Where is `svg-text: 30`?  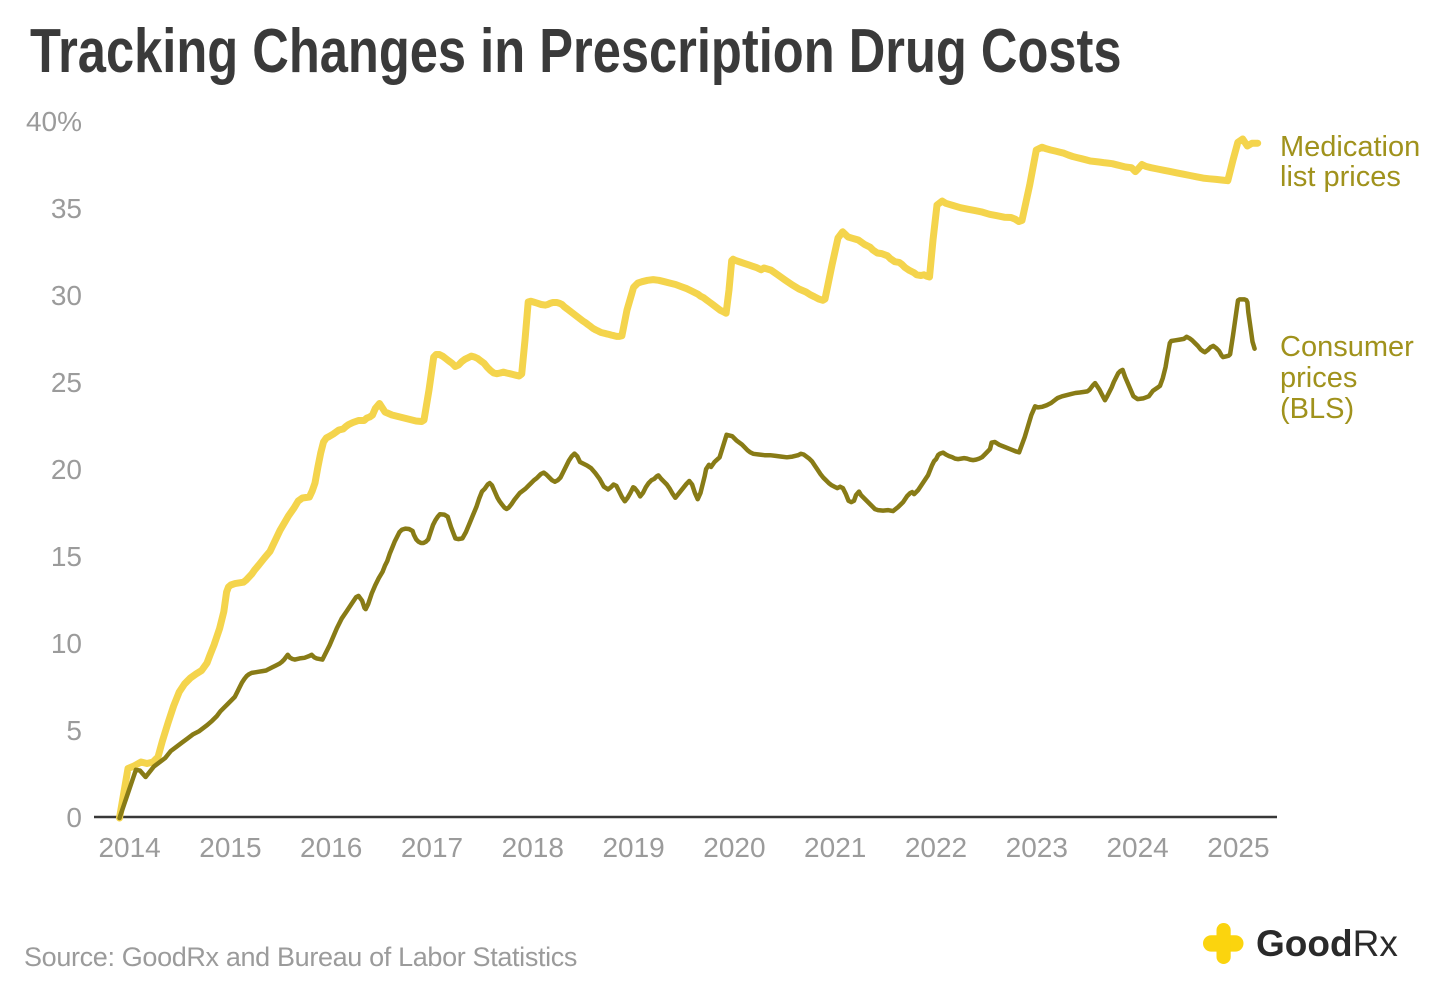
svg-text: 30 is located at coordinates (66, 295).